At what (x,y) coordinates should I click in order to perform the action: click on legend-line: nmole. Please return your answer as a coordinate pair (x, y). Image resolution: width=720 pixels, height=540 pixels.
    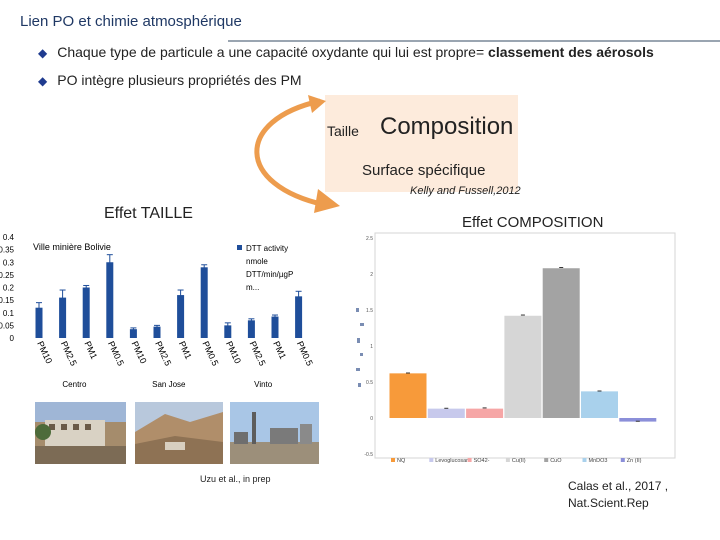
    Looking at the image, I should click on (257, 261).